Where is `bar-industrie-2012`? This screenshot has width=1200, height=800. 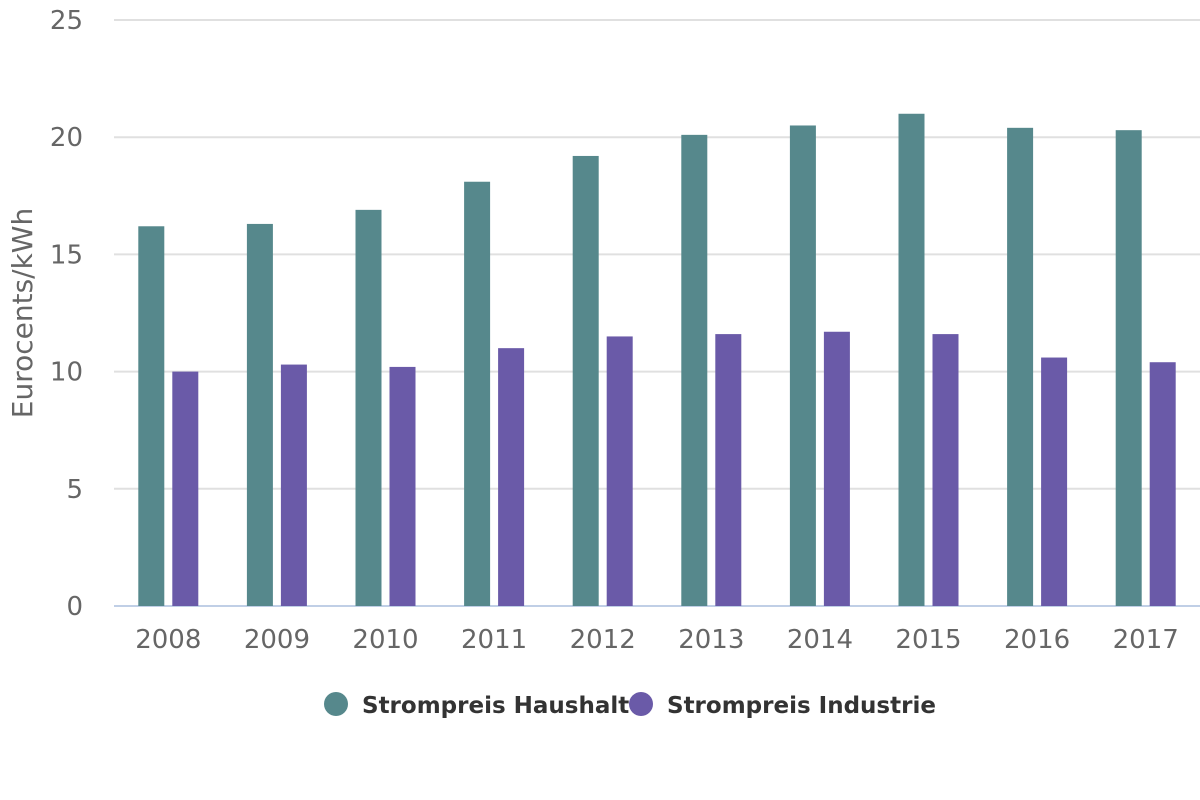 bar-industrie-2012 is located at coordinates (619, 471).